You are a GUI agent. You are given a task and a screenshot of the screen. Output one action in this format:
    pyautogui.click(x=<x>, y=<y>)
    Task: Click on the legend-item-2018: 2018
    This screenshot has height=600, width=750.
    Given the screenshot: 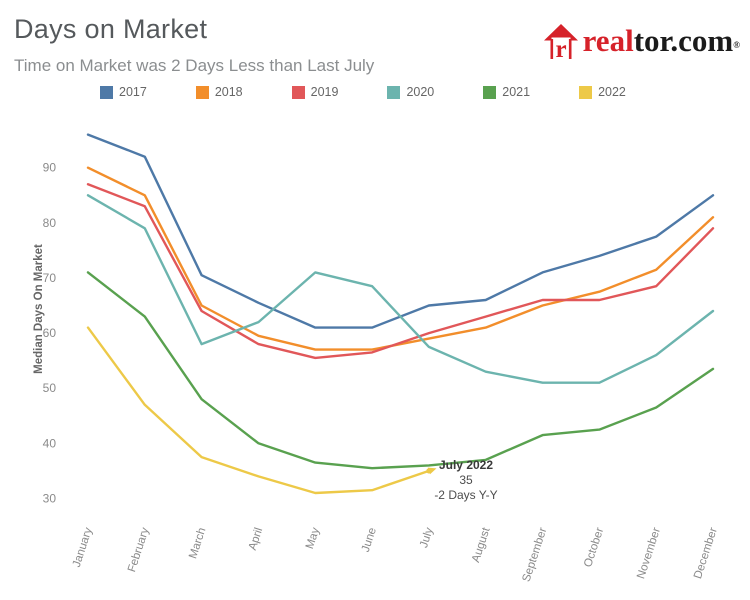 What is the action you would take?
    pyautogui.click(x=219, y=92)
    